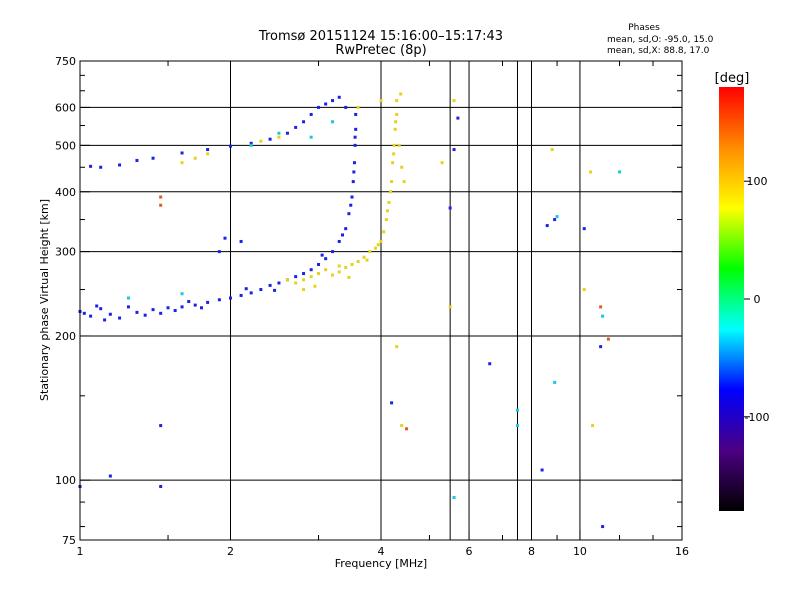  I want to click on x-tick-label: 6, so click(469, 551).